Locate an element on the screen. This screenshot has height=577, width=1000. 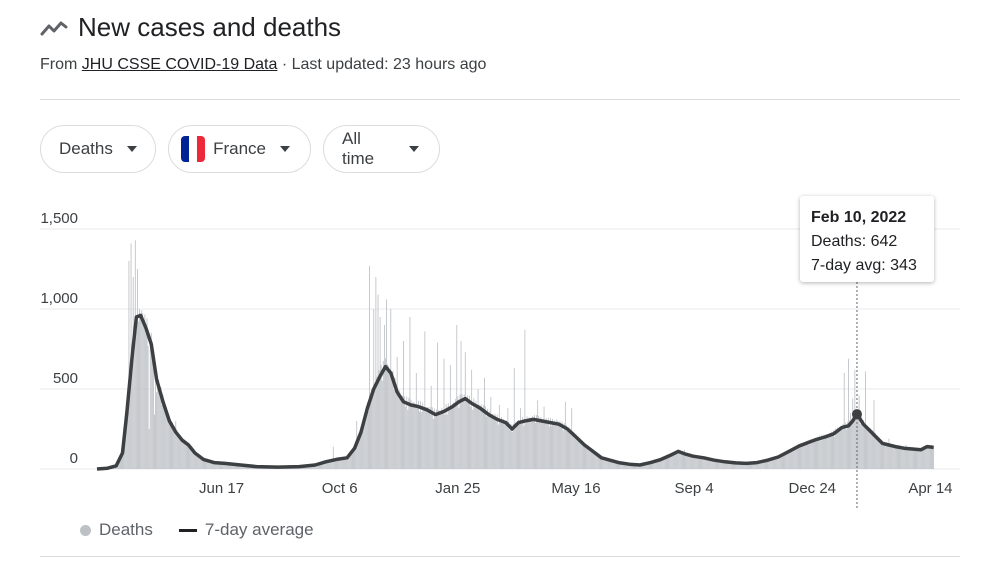
source-link: JHU CSSE COVID-19 Data is located at coordinates (179, 64).